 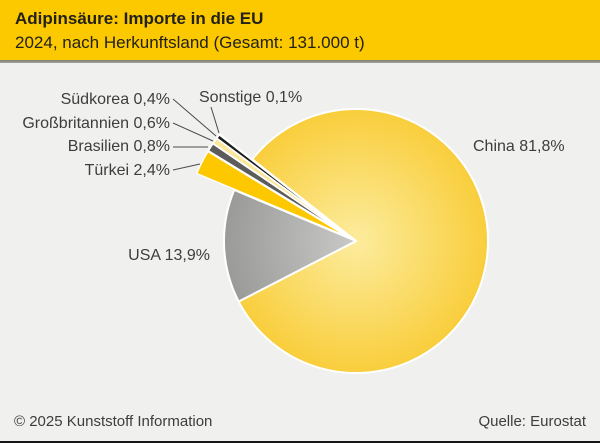 What do you see at coordinates (532, 421) in the screenshot?
I see `source-credit: Quelle: Eurostat` at bounding box center [532, 421].